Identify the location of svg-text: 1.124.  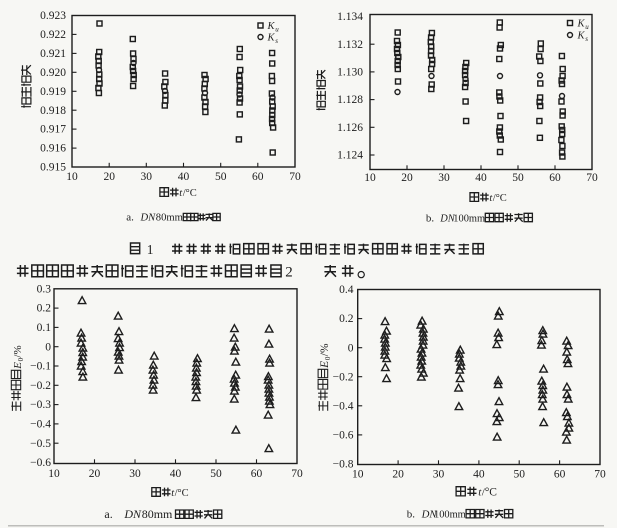
(350, 156).